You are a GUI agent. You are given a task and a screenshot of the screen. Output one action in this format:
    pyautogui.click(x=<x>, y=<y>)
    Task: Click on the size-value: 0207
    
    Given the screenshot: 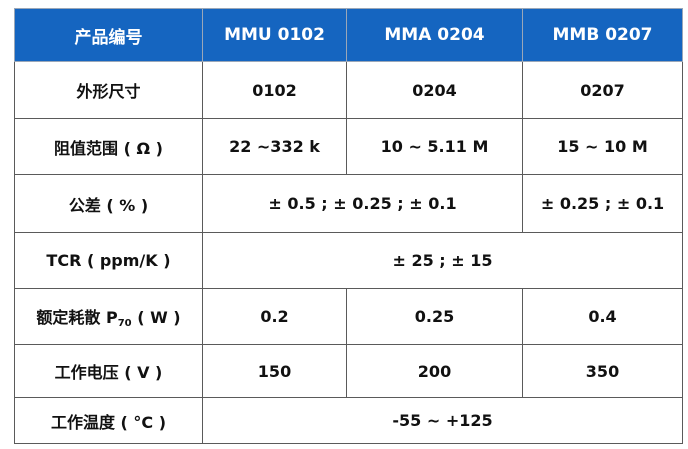 What is the action you would take?
    pyautogui.click(x=602, y=90)
    